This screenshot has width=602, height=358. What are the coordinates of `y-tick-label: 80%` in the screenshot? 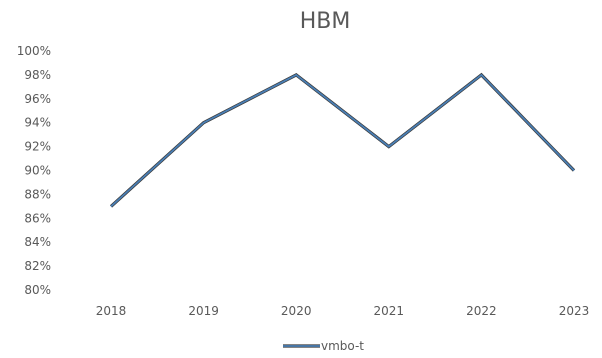 It's located at (37, 290).